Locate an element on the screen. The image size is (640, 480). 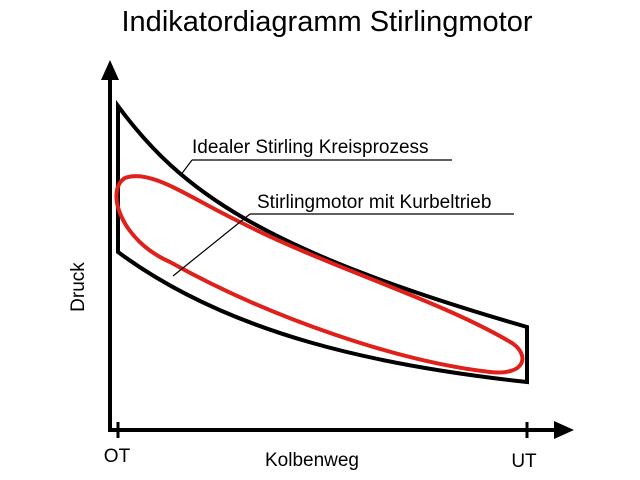
ot-label: OT is located at coordinates (117, 456).